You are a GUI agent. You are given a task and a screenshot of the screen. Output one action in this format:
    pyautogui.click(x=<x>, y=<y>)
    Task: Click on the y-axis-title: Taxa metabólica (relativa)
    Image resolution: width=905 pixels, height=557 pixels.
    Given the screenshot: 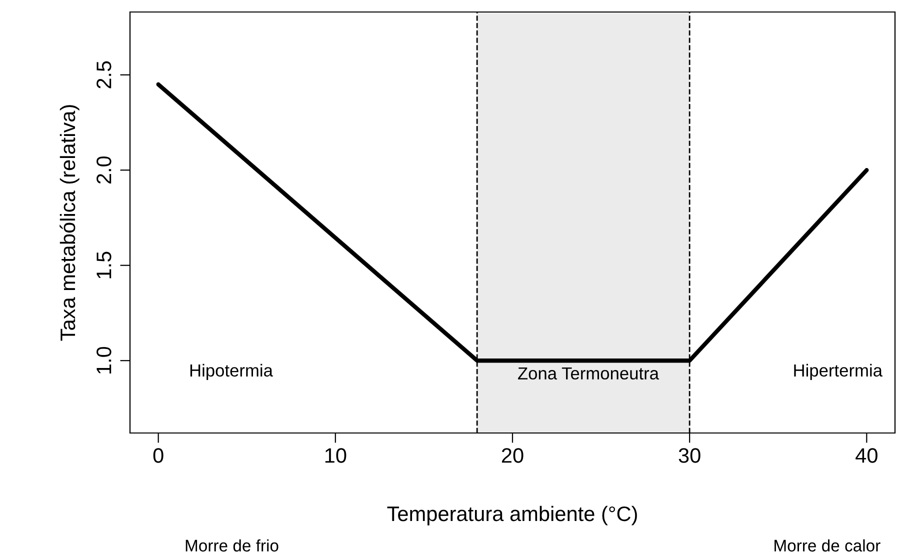 What is the action you would take?
    pyautogui.click(x=70, y=223)
    